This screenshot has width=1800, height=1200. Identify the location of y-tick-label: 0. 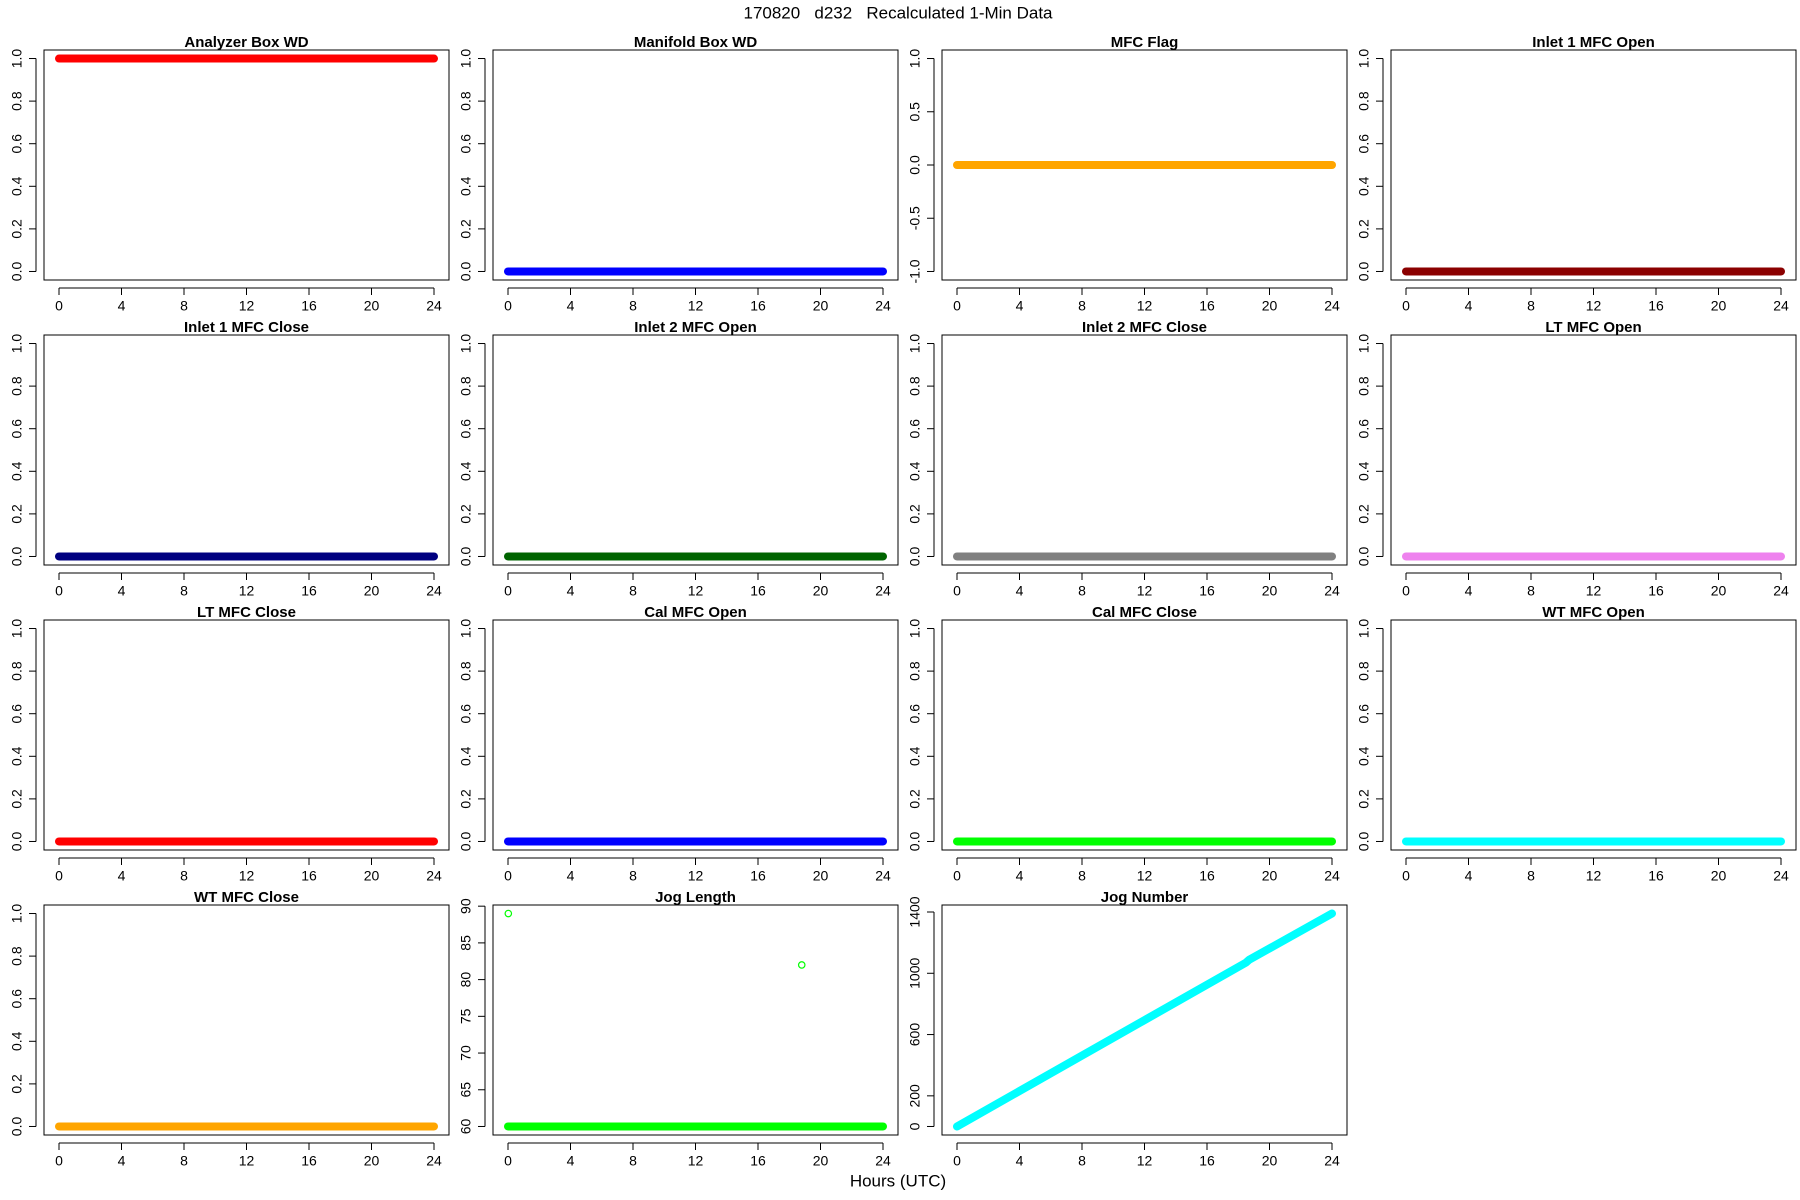
(915, 1126).